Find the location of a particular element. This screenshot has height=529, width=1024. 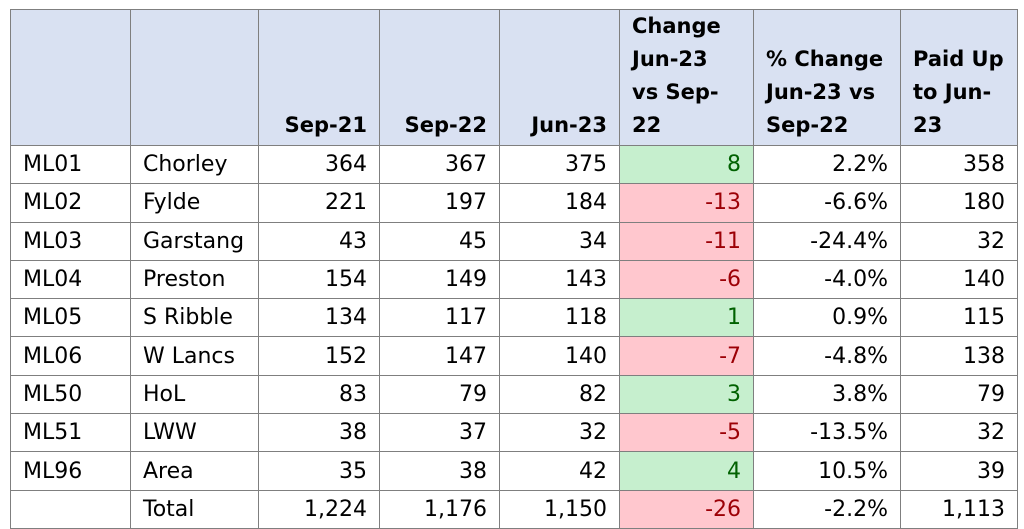

header-cell-name is located at coordinates (194, 77).